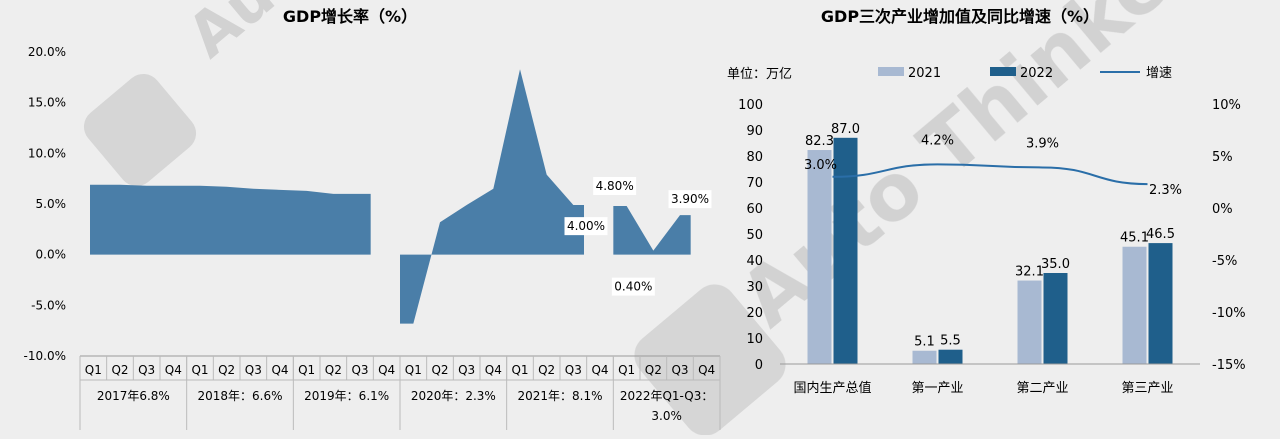  What do you see at coordinates (845, 129) in the screenshot?
I see `bar-value-label: 87.0` at bounding box center [845, 129].